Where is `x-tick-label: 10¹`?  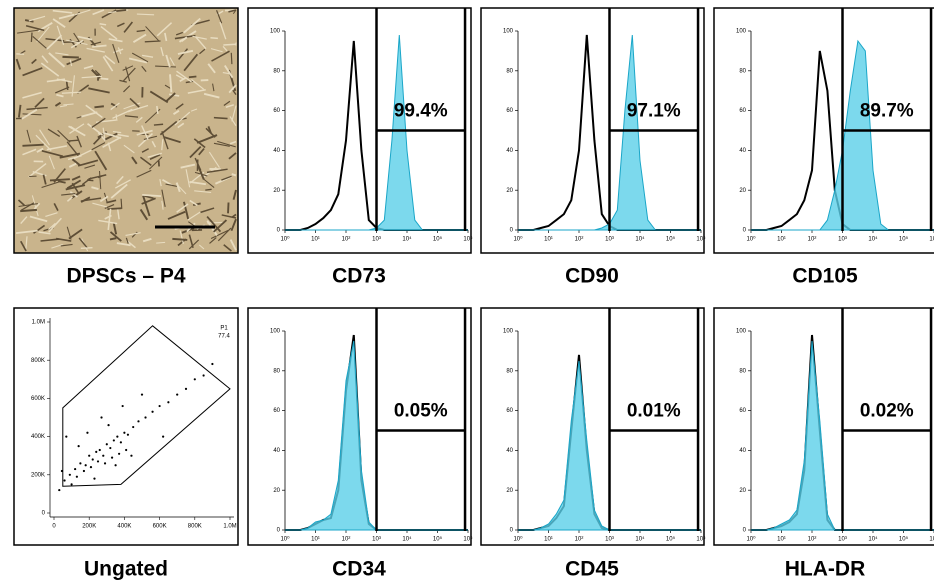
x-tick-label: 10¹ is located at coordinates (315, 240).